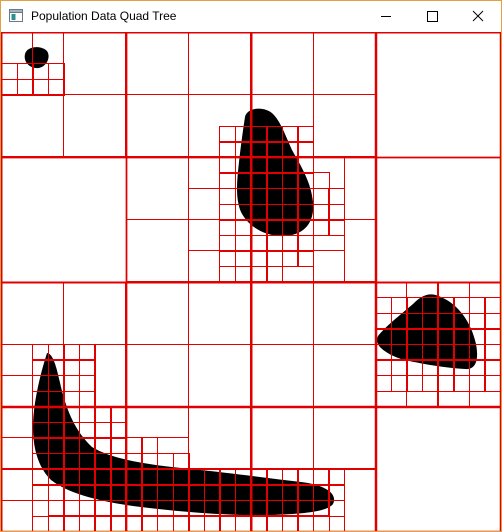  Describe the element at coordinates (16, 15) in the screenshot. I see `app-window-icon` at that location.